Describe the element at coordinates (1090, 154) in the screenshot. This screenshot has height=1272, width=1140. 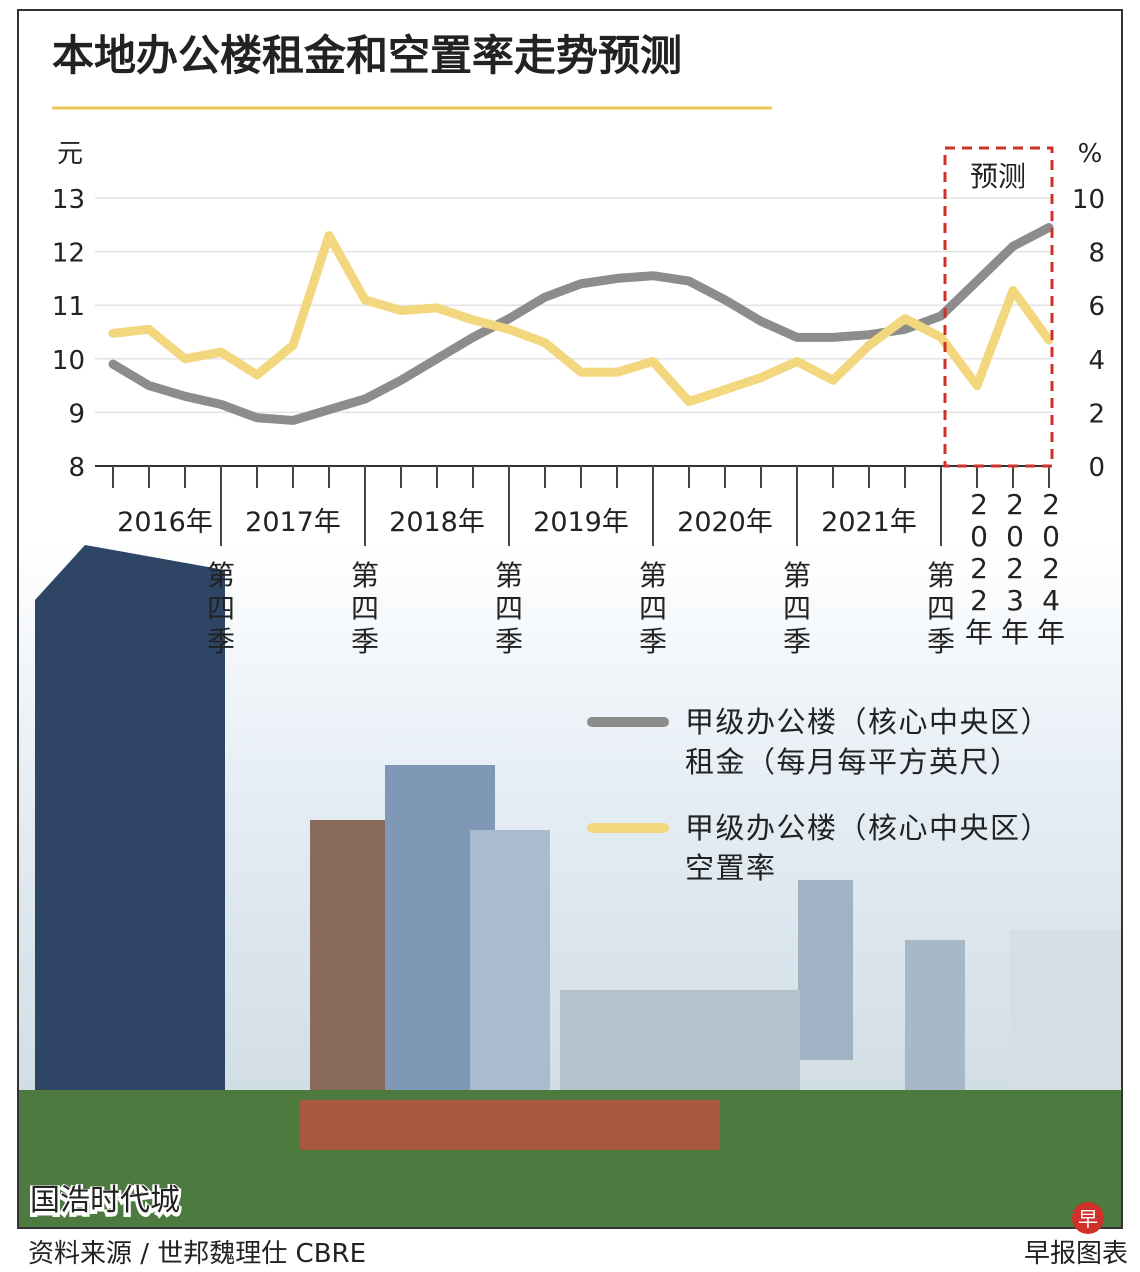
I see `y2-axis-label: %` at that location.